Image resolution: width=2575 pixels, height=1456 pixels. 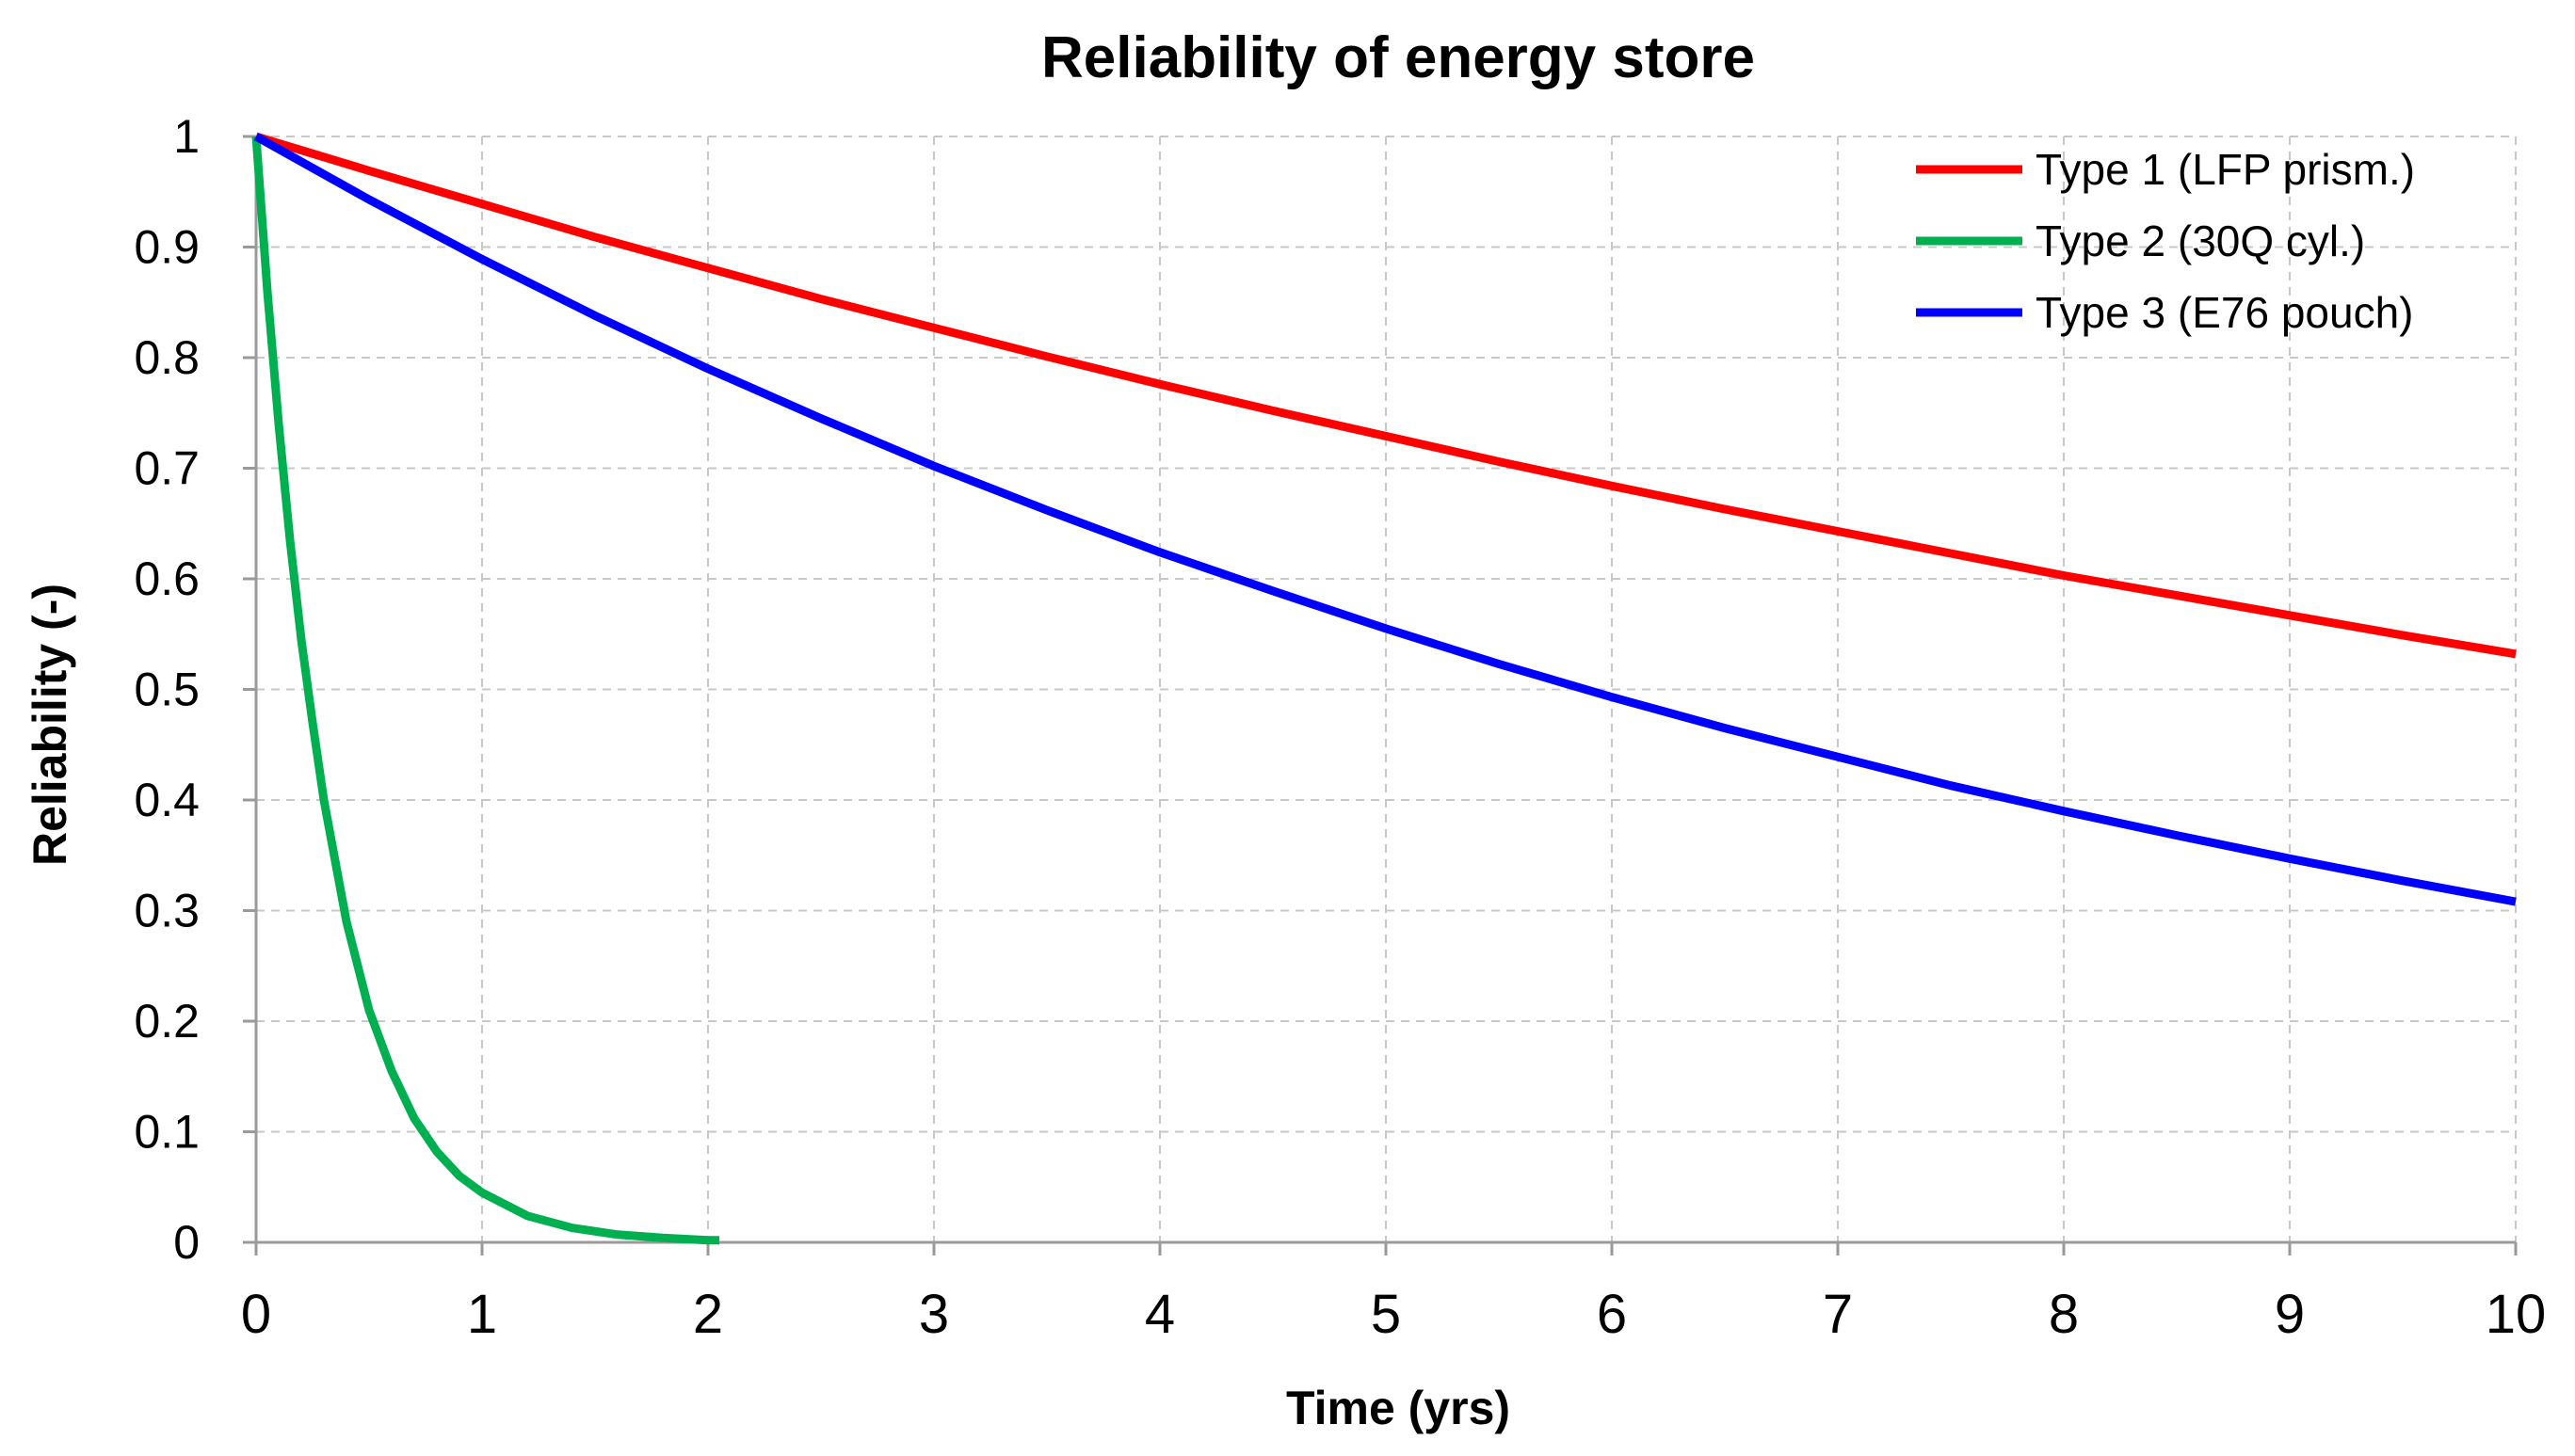 I want to click on x-tick-label: 7, so click(x=1838, y=1314).